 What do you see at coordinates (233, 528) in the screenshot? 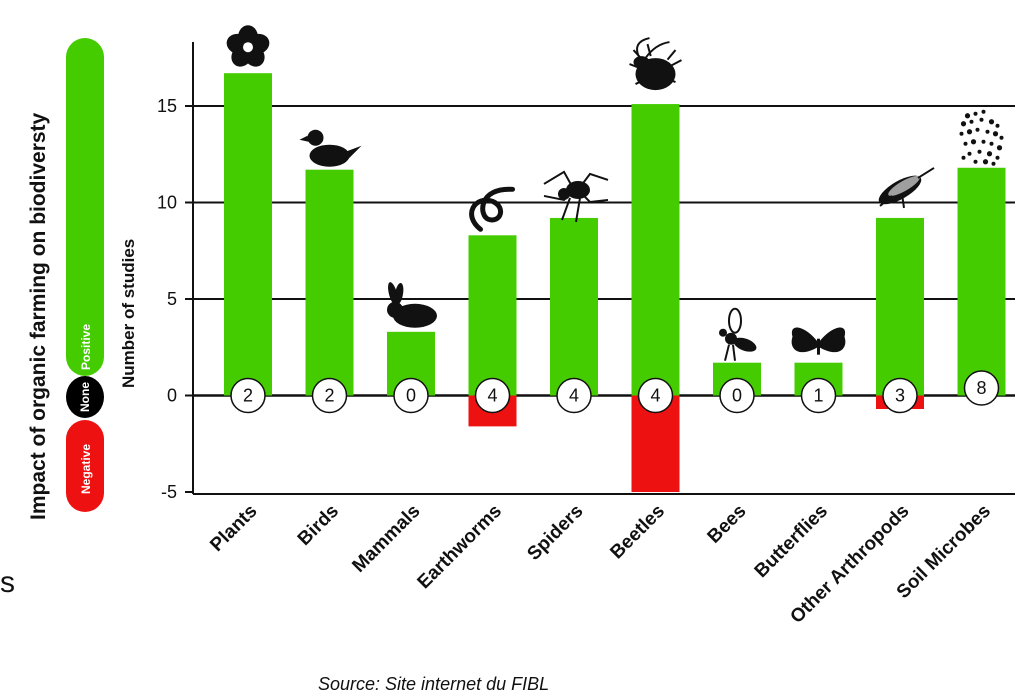
I see `category-label: Plants` at bounding box center [233, 528].